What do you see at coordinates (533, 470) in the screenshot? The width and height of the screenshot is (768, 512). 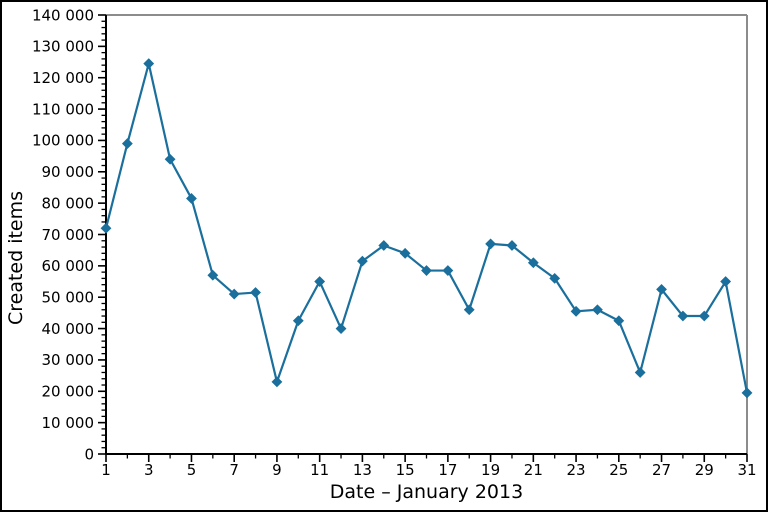 I see `x-tick-label: 21` at bounding box center [533, 470].